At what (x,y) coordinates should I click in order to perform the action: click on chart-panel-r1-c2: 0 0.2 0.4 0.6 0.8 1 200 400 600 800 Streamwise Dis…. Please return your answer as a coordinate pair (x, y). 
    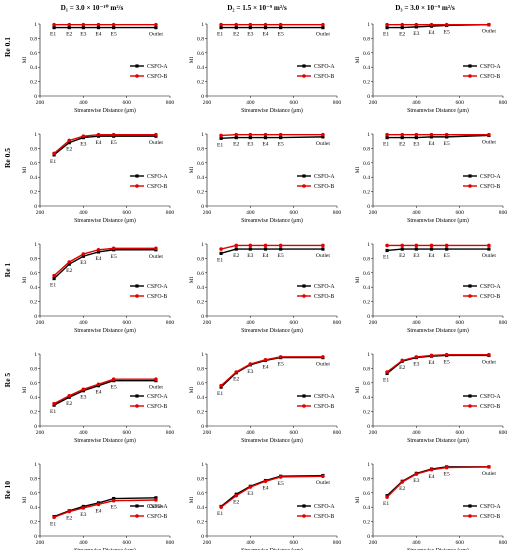
    Looking at the image, I should click on (431, 178).